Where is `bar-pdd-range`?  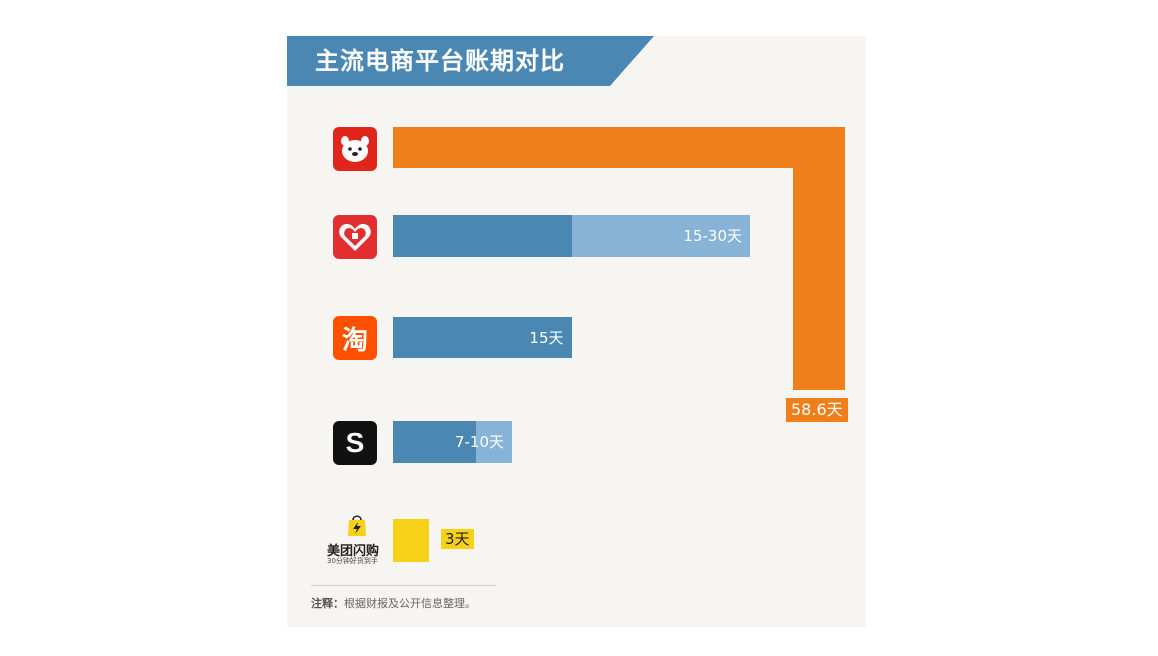
bar-pdd-range is located at coordinates (660, 236).